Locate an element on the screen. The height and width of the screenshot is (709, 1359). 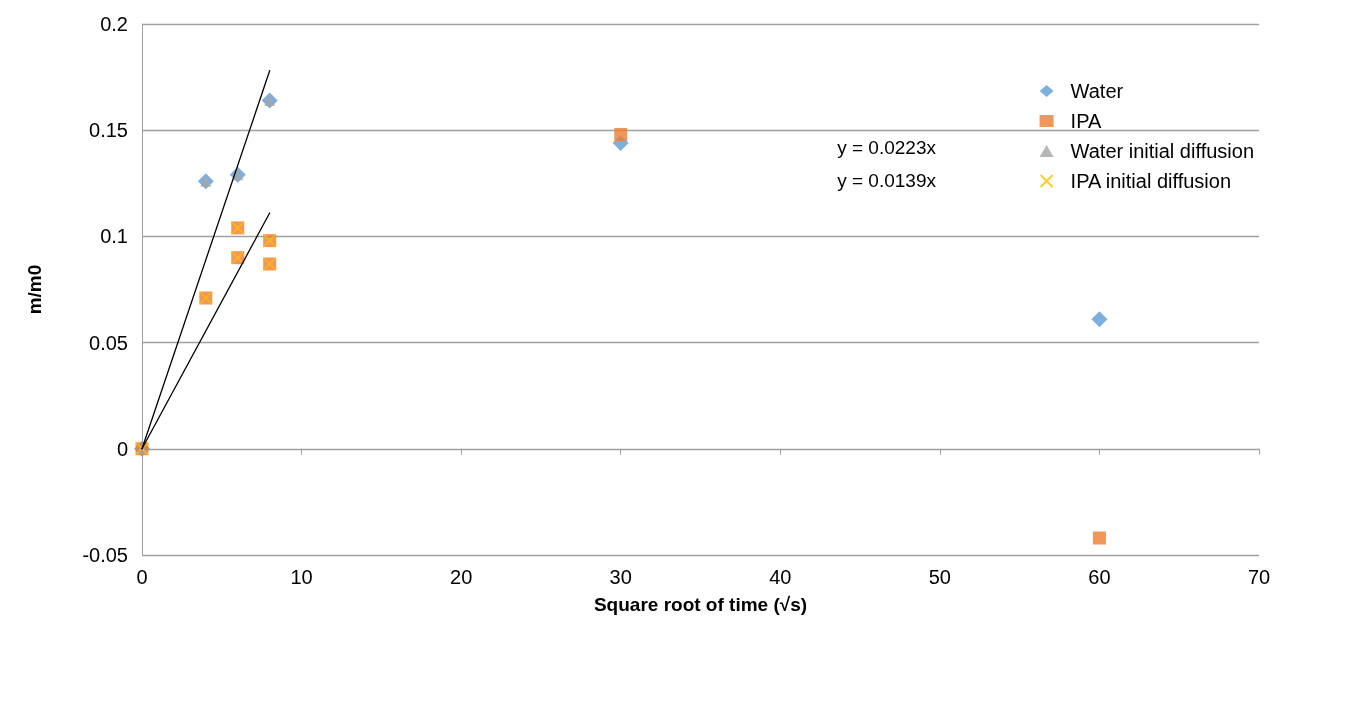
annotation: y = 0.0223x is located at coordinates (887, 147).